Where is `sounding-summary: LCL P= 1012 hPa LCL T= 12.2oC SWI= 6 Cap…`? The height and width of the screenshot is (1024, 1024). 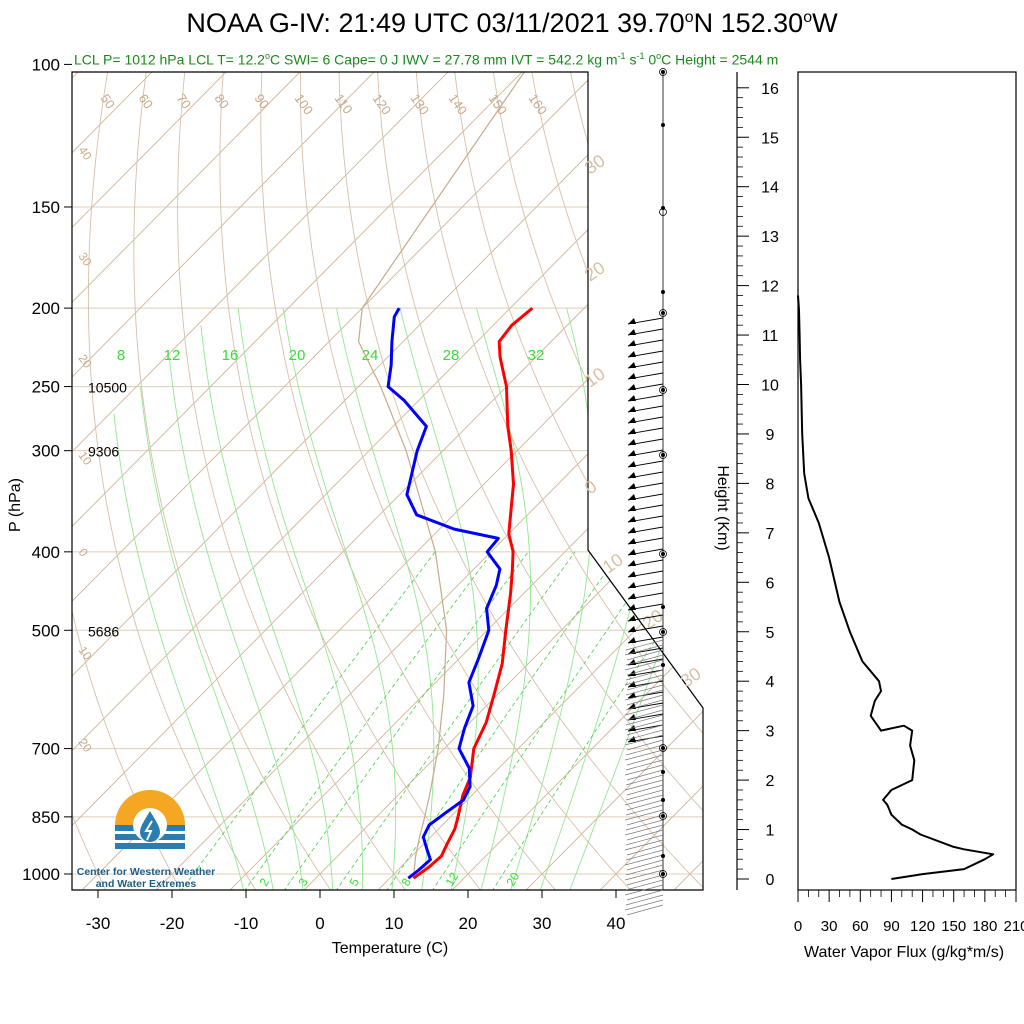
sounding-summary: LCL P= 1012 hPa LCL T= 12.2oC SWI= 6 Cap… is located at coordinates (426, 59).